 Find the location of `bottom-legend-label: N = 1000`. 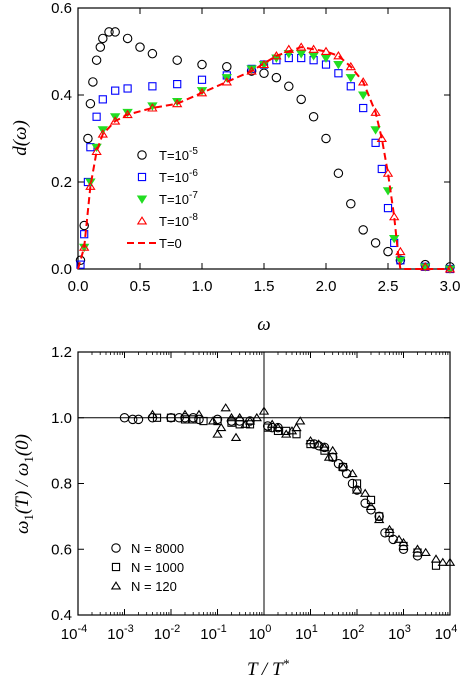

bottom-legend-label: N = 1000 is located at coordinates (157, 567).